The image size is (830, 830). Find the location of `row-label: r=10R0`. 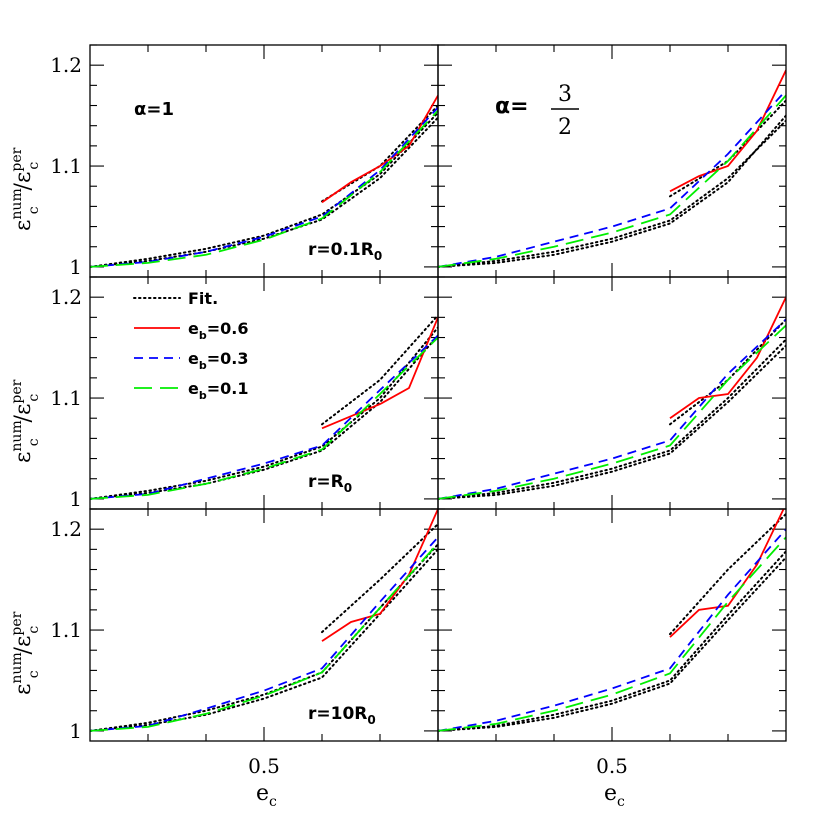

row-label: r=10R0 is located at coordinates (342, 715).